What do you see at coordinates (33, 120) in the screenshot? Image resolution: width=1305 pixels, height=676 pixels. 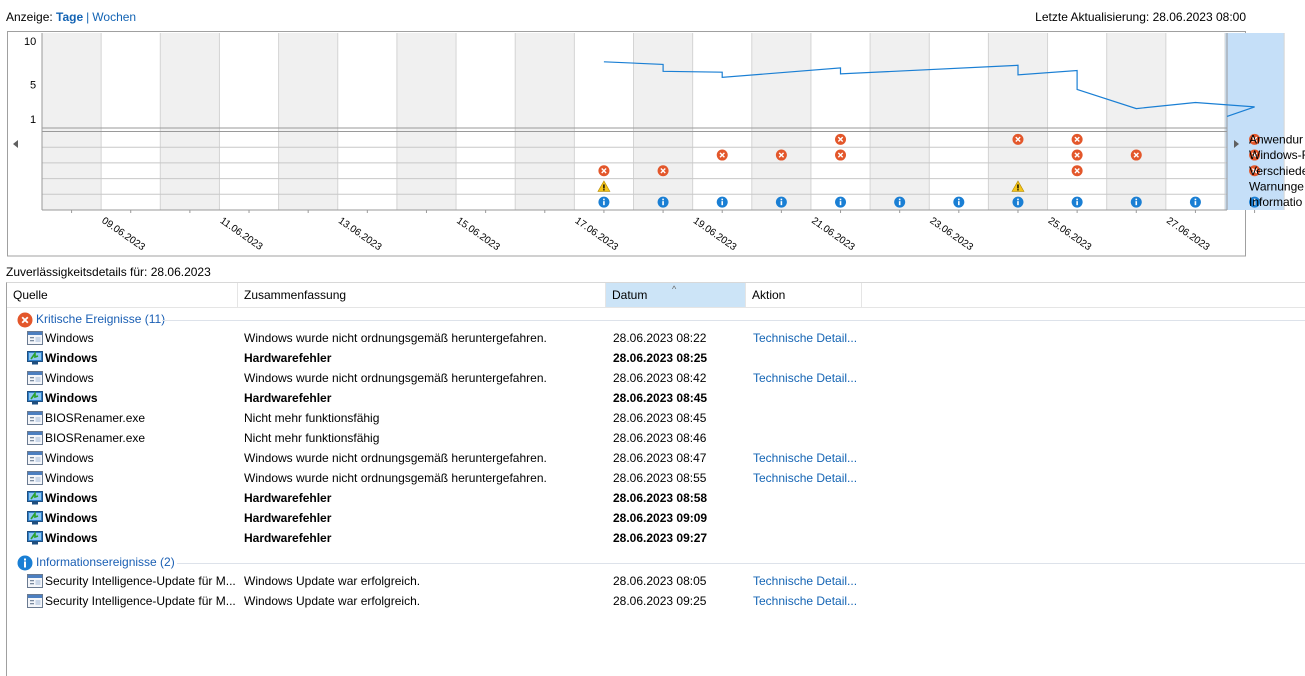 I see `y-tick-label: 1` at bounding box center [33, 120].